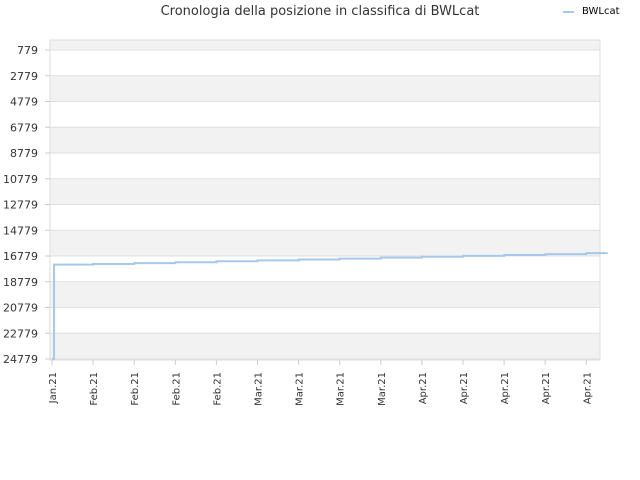  I want to click on y-tick-label: 22779, so click(20, 333).